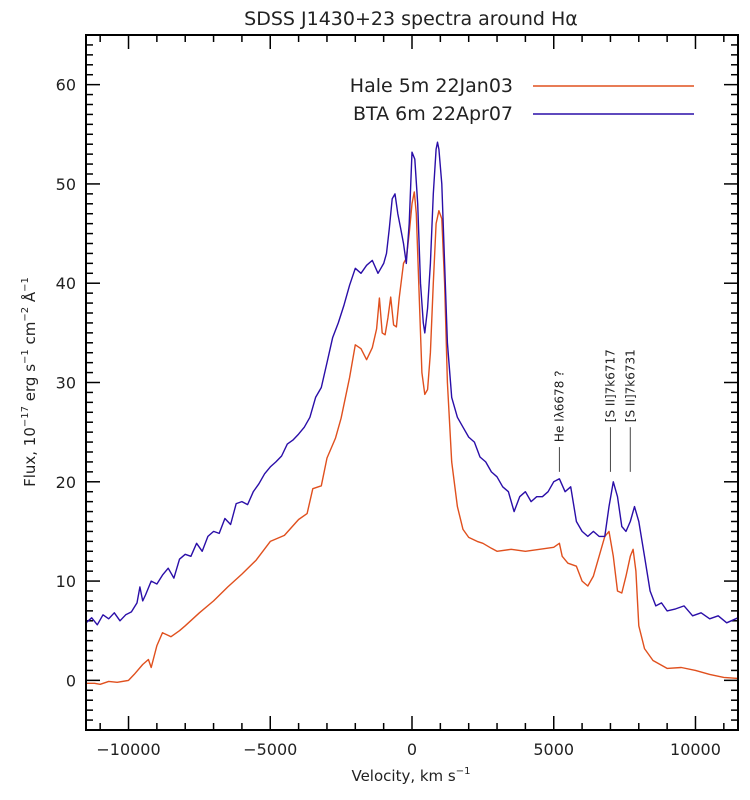 This screenshot has height=800, width=750. What do you see at coordinates (25, 416) in the screenshot?
I see `y-axis-label-sup: −17` at bounding box center [25, 416].